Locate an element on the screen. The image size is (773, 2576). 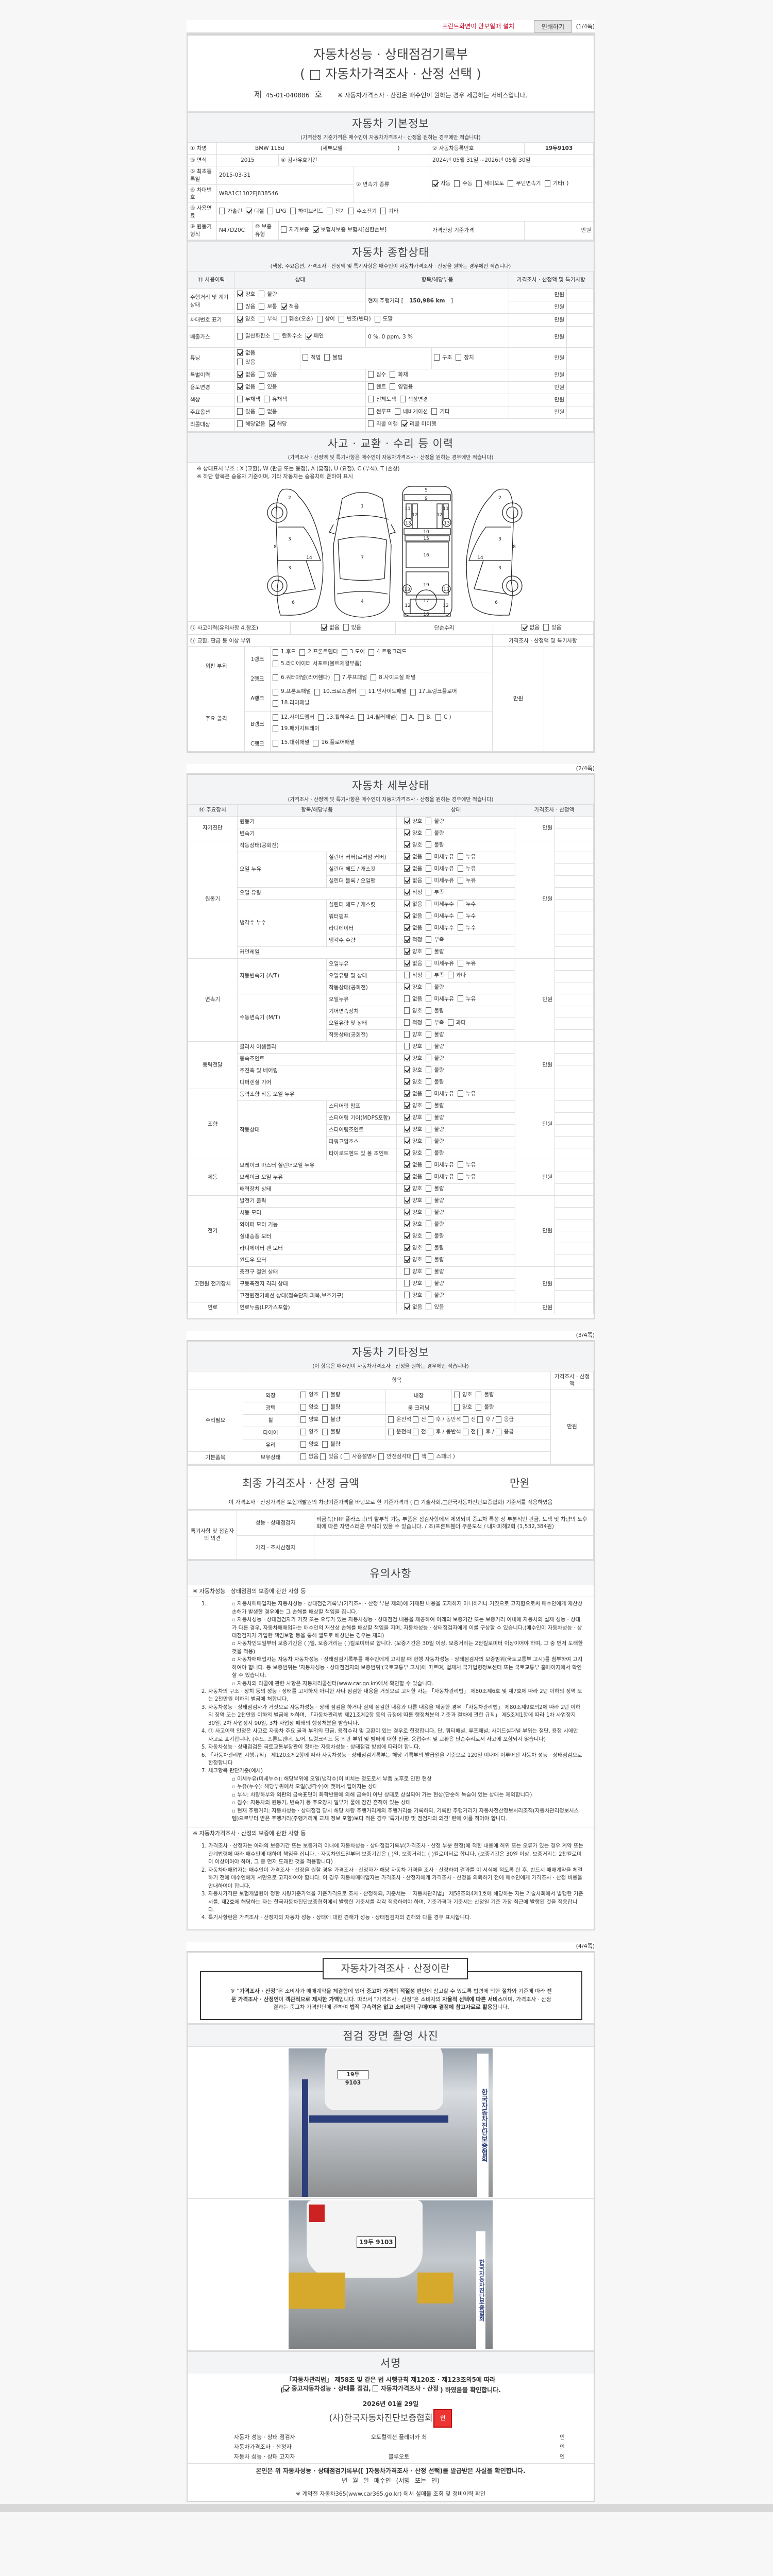
checkbox-option: 보험사보증 보험사[신한손보] is located at coordinates (349, 229).